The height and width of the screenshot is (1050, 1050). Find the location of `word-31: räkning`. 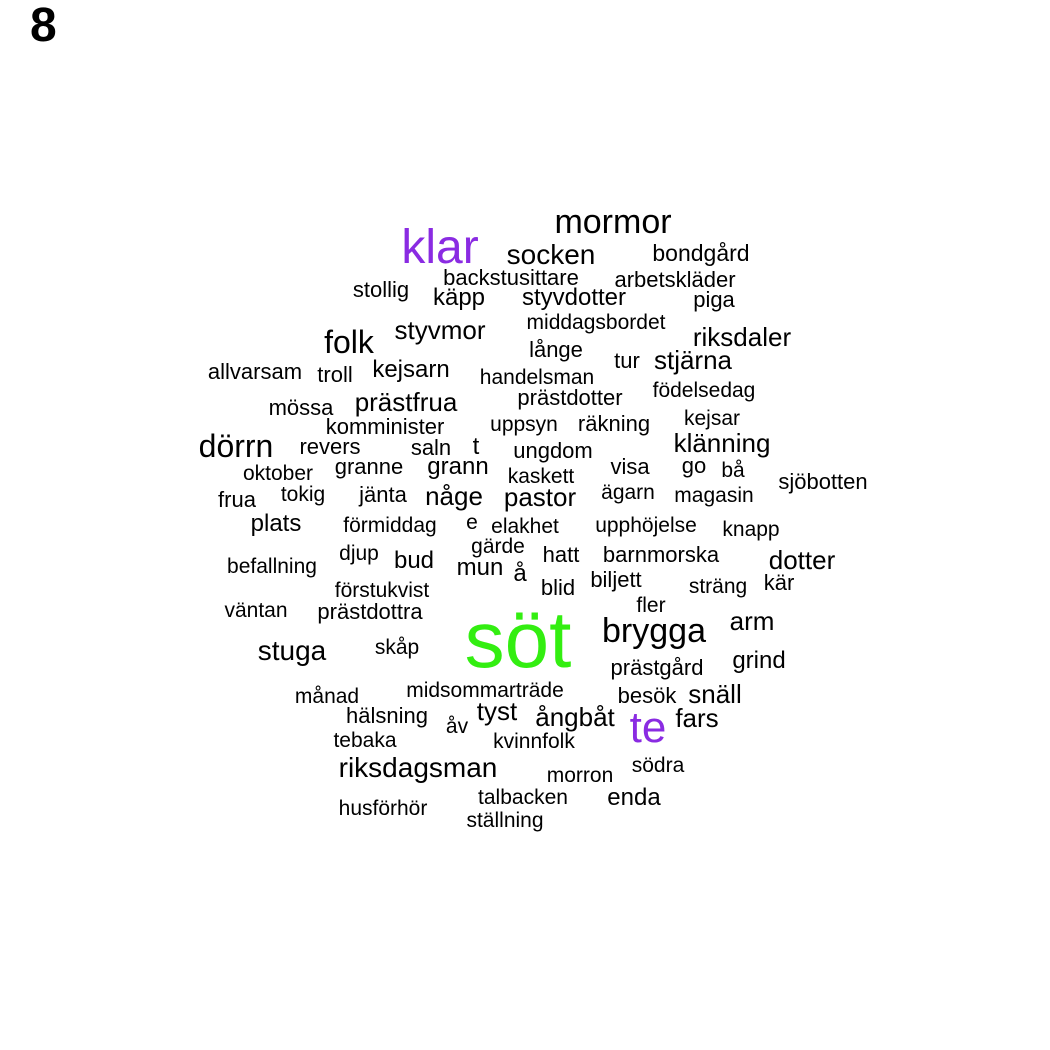

word-31: räkning is located at coordinates (614, 423).